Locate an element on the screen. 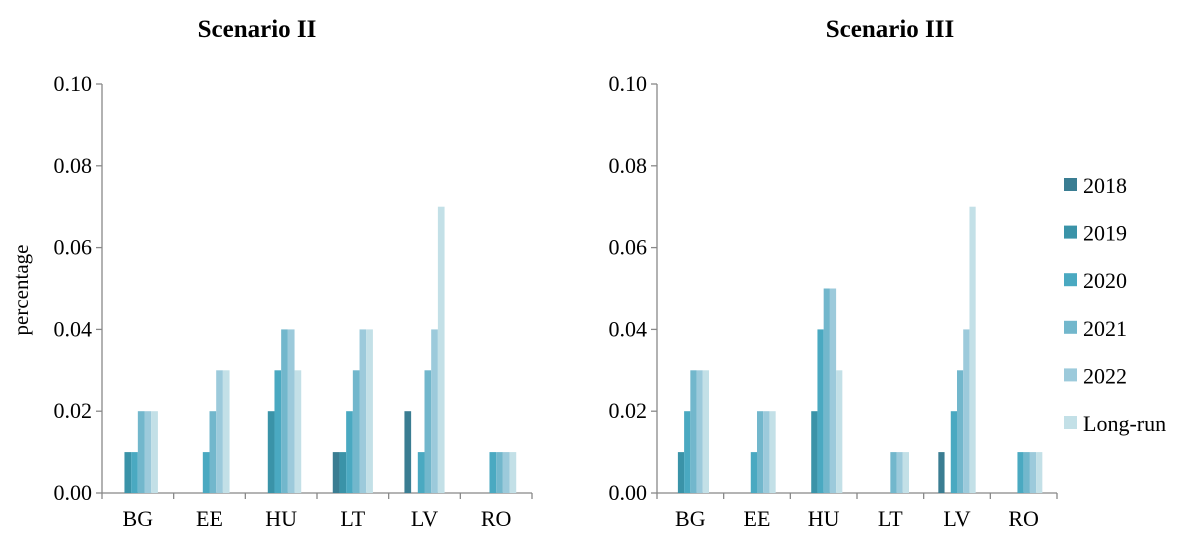 This screenshot has width=1192, height=538. chart-title: Scenario II is located at coordinates (257, 29).